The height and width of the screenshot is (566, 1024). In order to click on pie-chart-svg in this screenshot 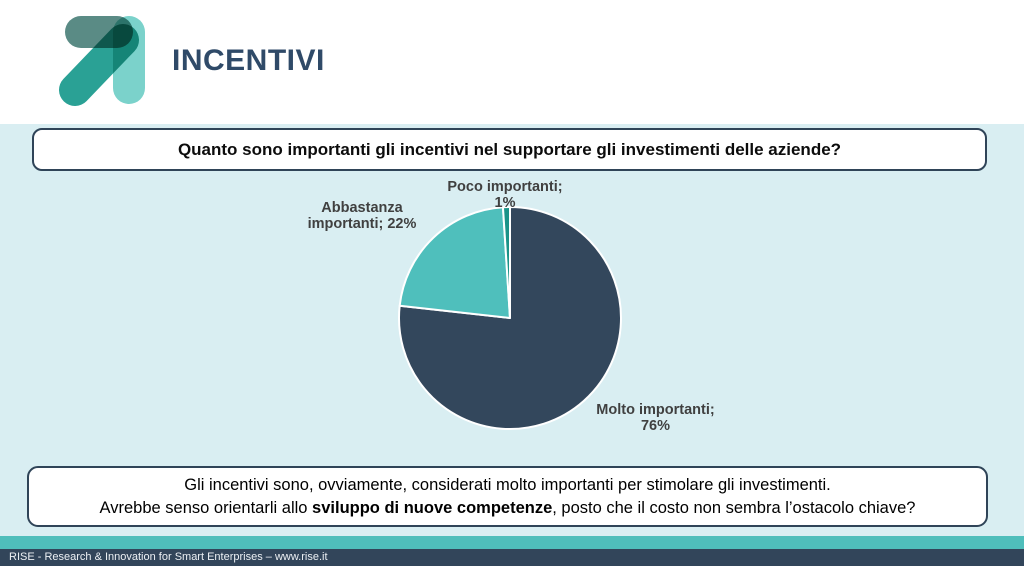, I will do `click(510, 317)`.